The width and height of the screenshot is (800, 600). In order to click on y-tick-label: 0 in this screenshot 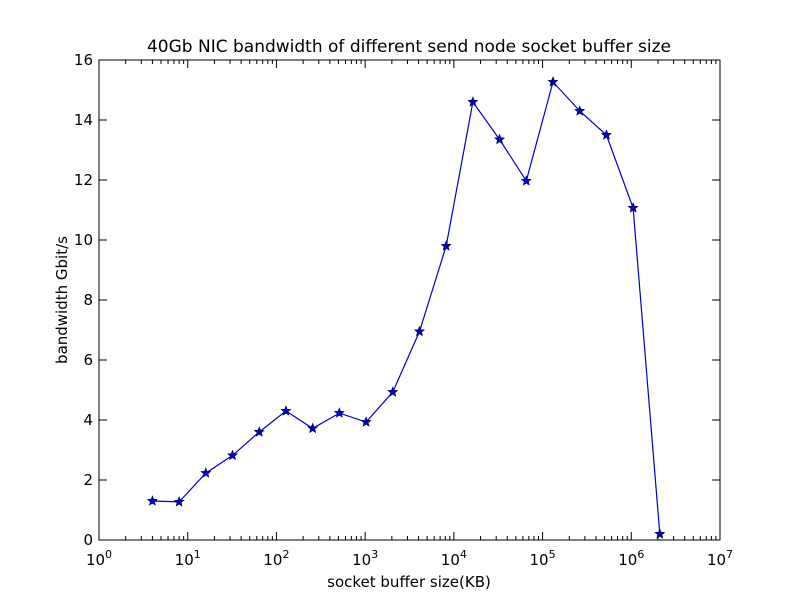, I will do `click(88, 540)`.